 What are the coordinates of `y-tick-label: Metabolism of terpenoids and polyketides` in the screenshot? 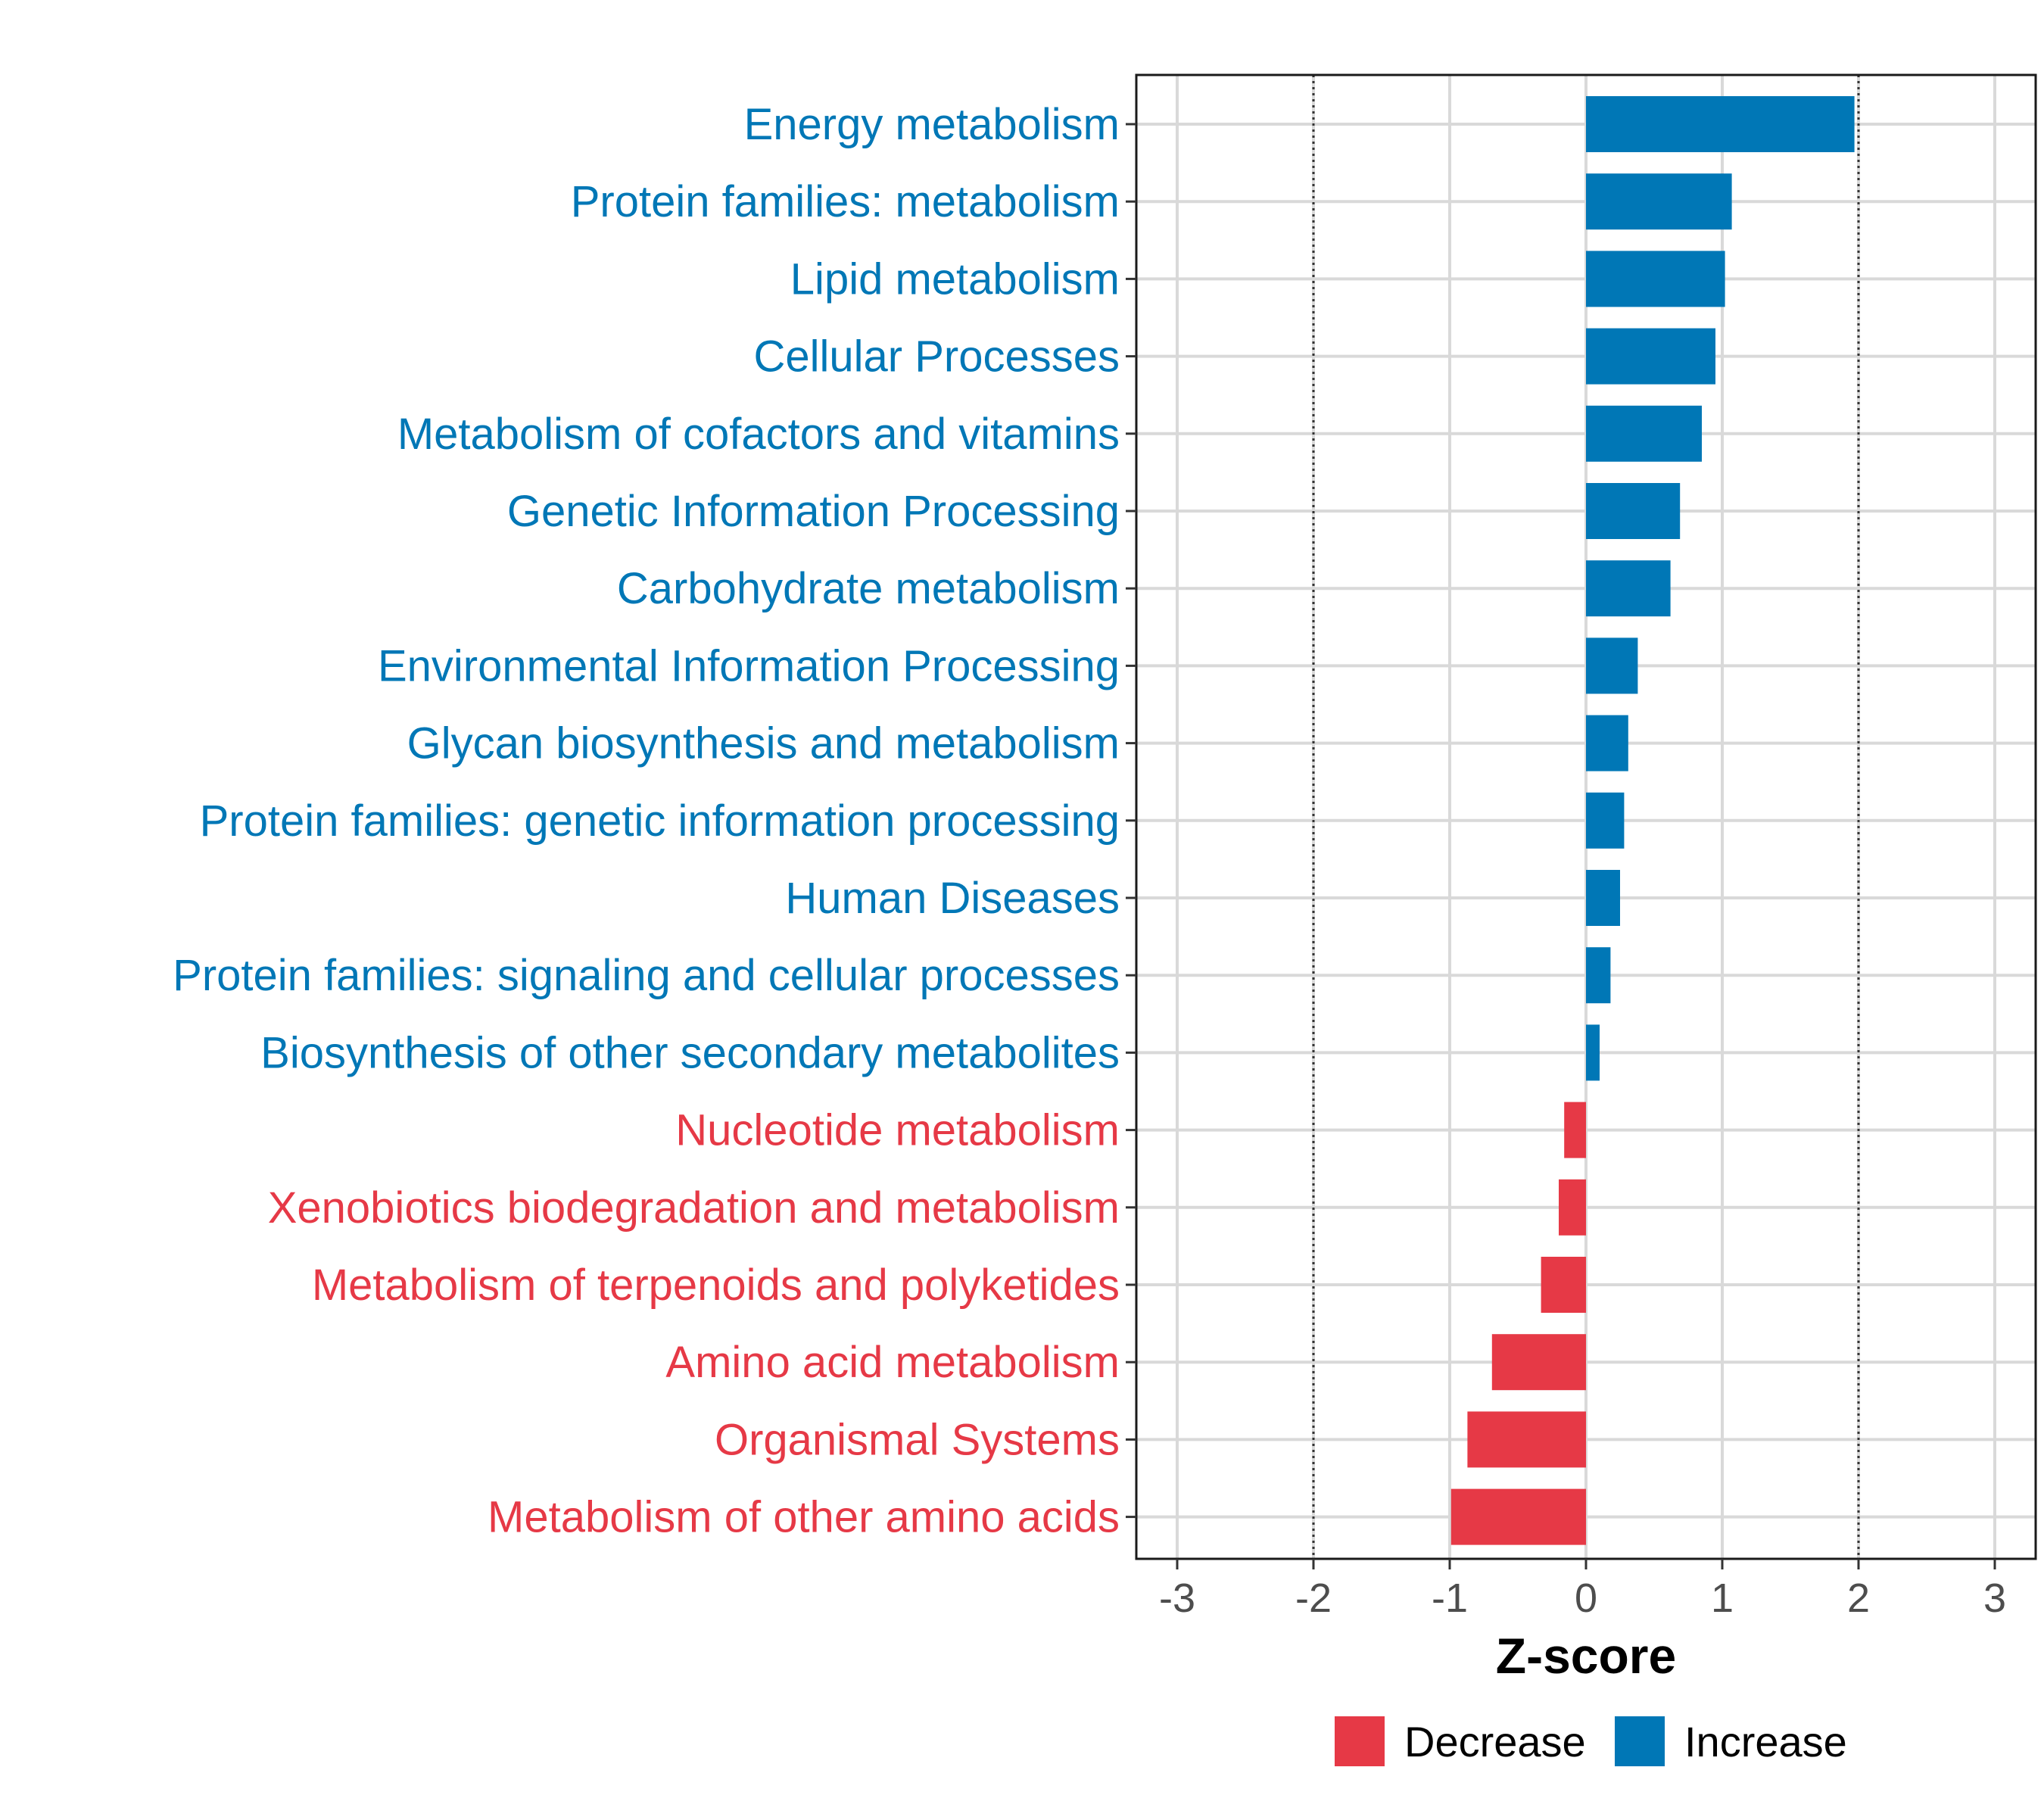 It's located at (716, 1285).